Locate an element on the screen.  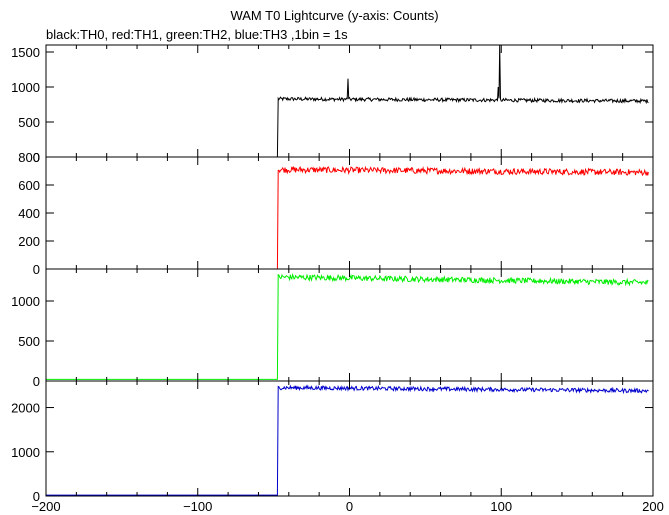
y-tick-label: 2000 is located at coordinates (25, 408).